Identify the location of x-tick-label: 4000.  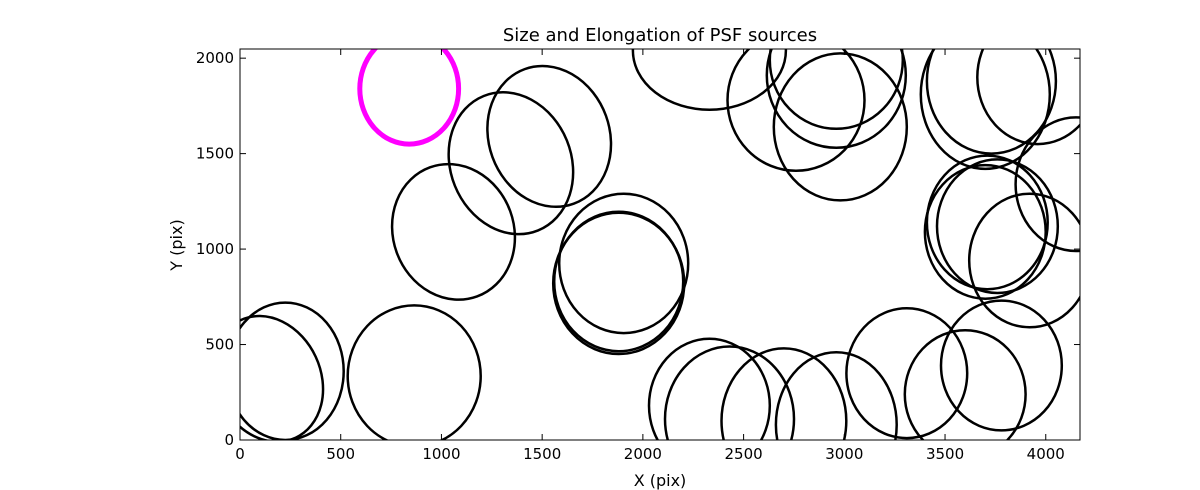
(1046, 454).